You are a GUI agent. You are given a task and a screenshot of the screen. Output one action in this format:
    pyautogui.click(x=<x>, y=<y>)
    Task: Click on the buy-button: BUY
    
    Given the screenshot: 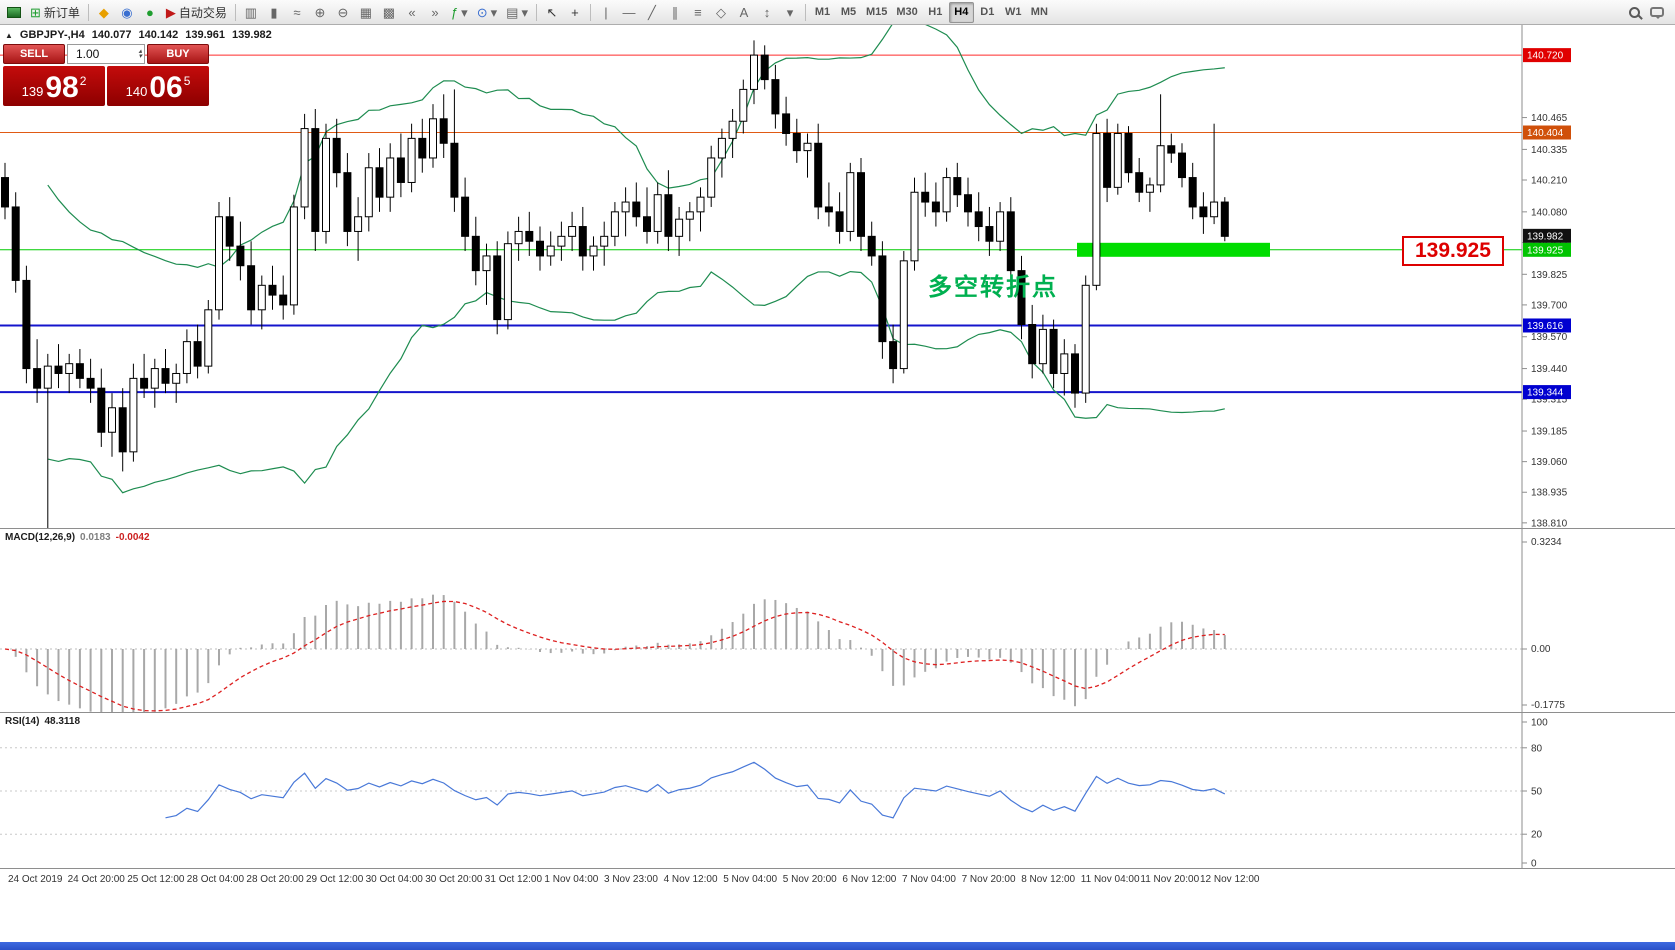 What is the action you would take?
    pyautogui.click(x=178, y=54)
    